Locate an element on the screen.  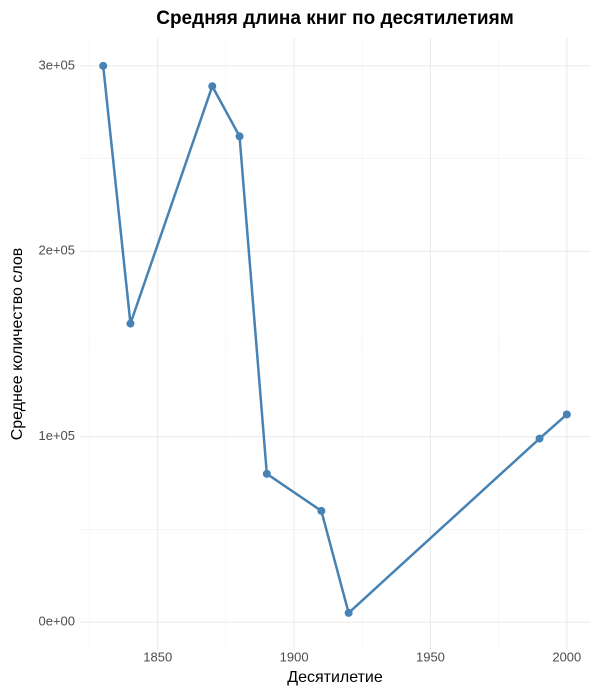
y-axis-title: Среднее количество слов is located at coordinates (17, 344).